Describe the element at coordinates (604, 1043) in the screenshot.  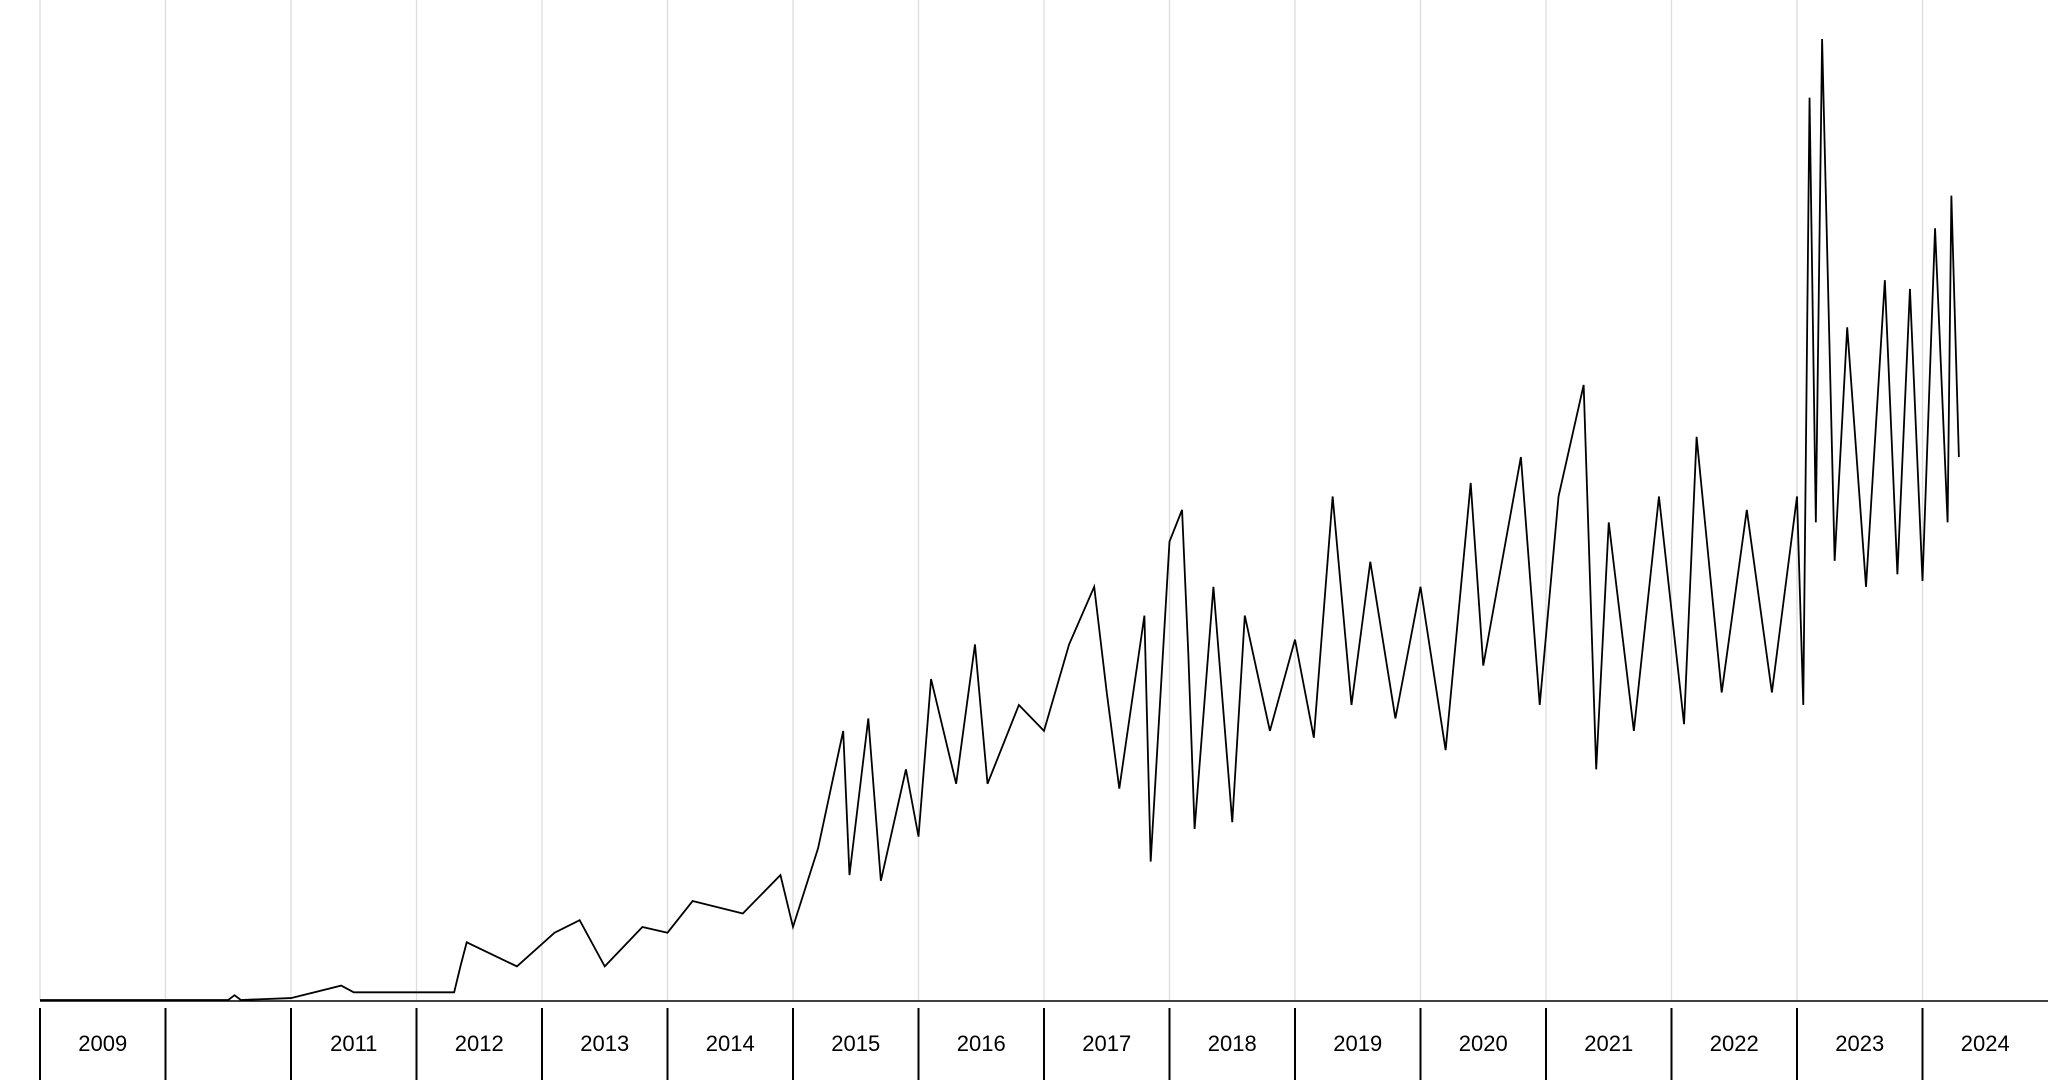
I see `x-tick-label: 2013` at that location.